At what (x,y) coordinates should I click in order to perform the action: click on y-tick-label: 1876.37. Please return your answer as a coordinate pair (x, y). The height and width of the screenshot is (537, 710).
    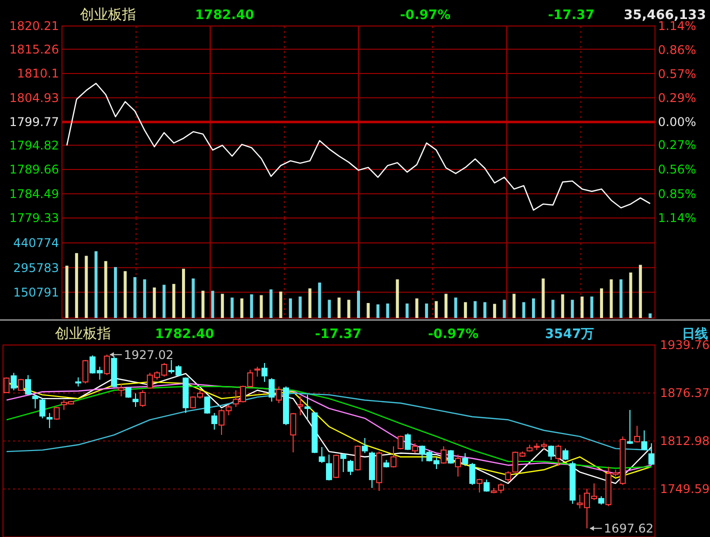
    Looking at the image, I should click on (685, 393).